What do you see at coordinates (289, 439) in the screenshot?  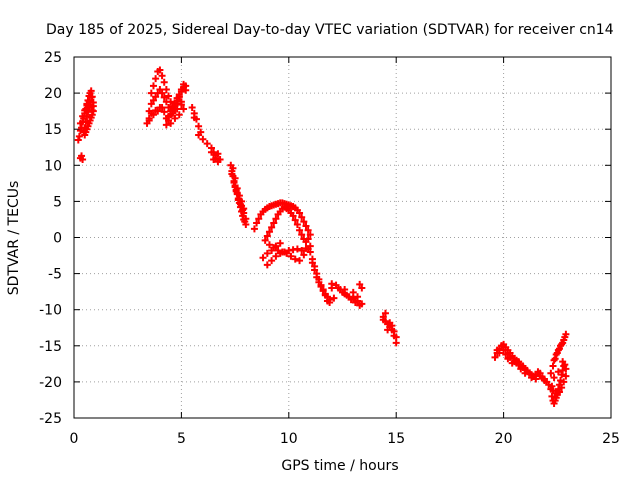 I see `x-tick-label: 10` at bounding box center [289, 439].